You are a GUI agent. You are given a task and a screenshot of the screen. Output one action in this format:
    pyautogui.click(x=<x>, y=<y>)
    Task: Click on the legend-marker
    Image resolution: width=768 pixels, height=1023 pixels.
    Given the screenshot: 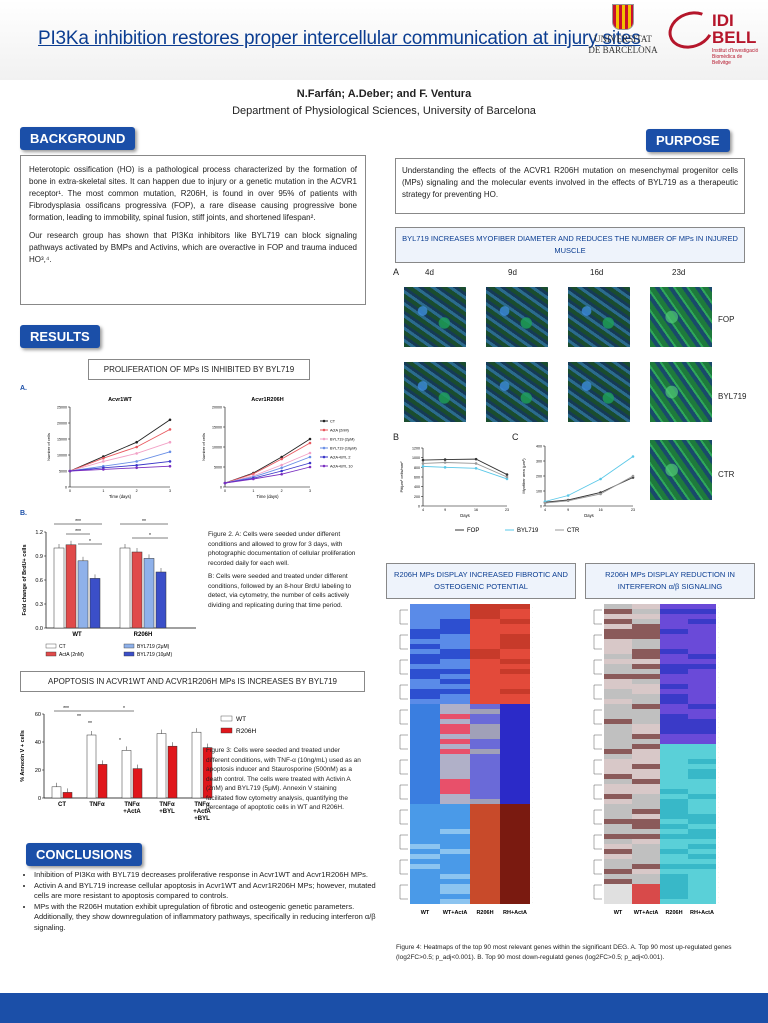 What is the action you would take?
    pyautogui.click(x=324, y=421)
    